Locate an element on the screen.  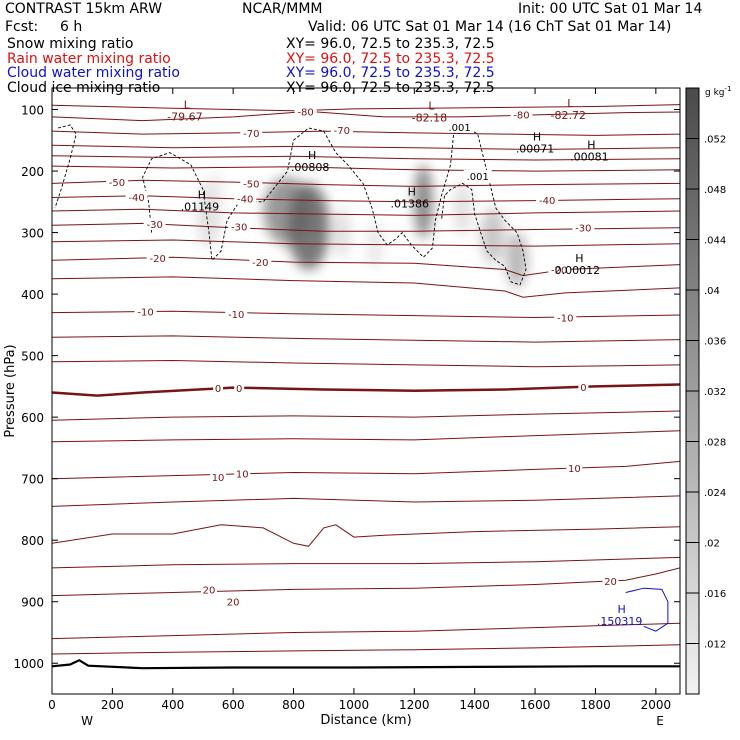
ice-contour-label-1: .001 is located at coordinates (478, 177).